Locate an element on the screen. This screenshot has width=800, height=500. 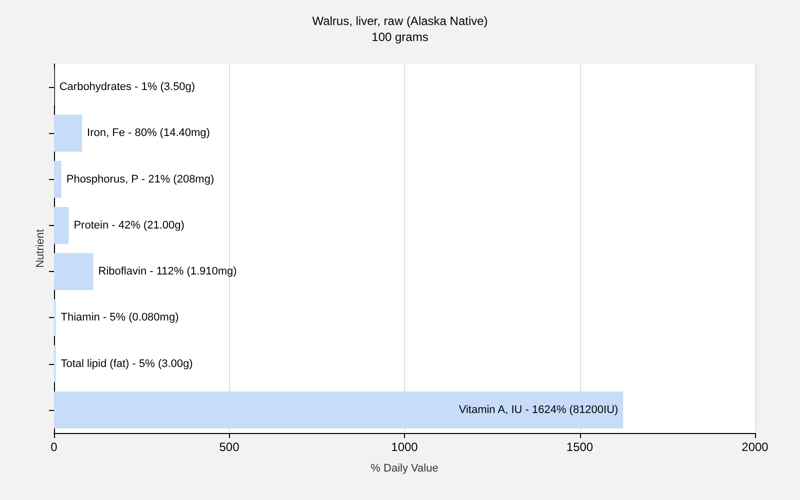
chart-subtitle: 100 grams is located at coordinates (400, 37).